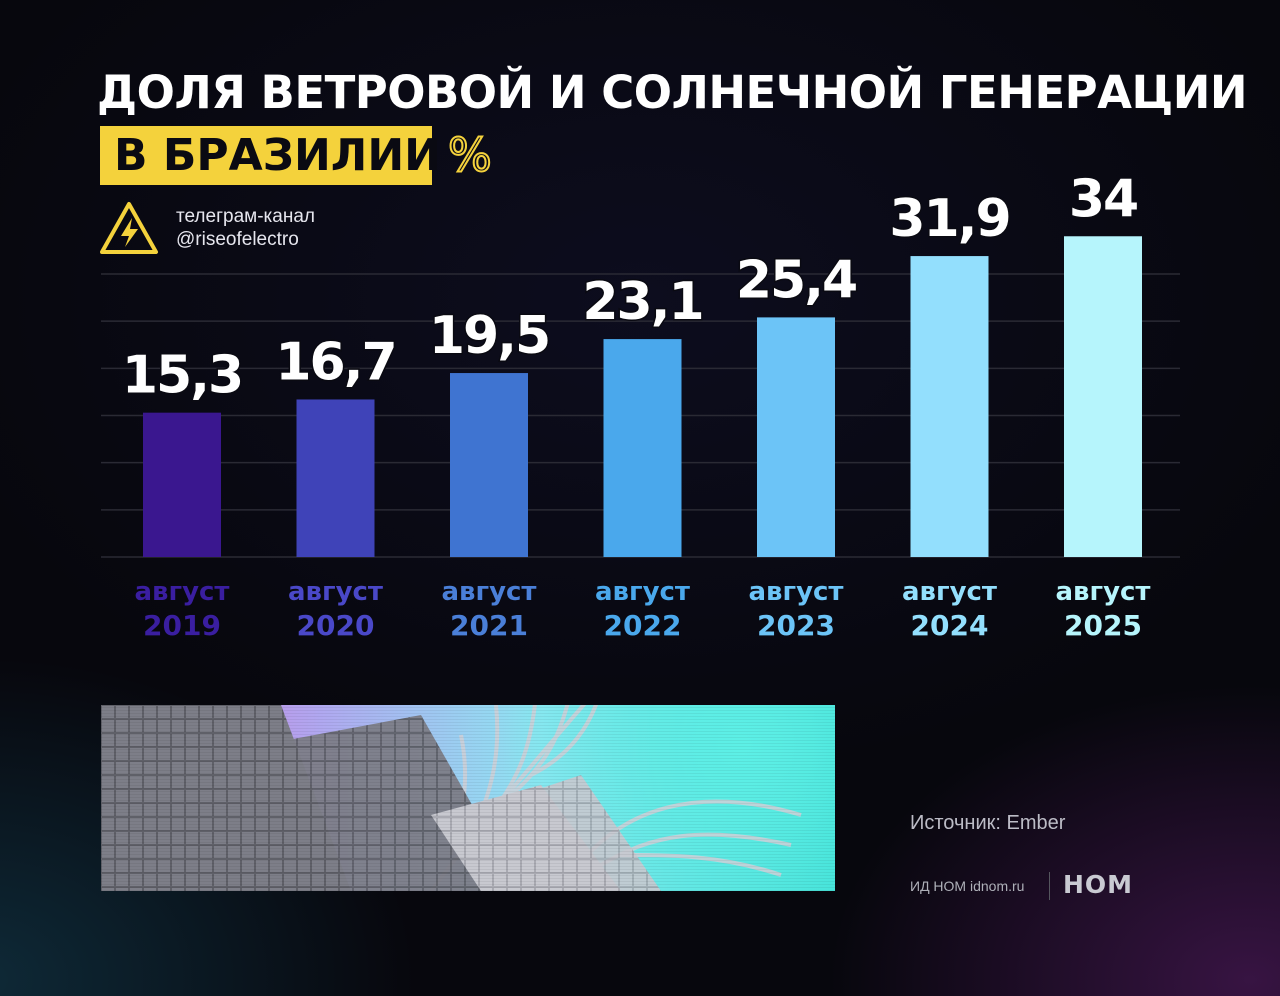 The image size is (1280, 996). What do you see at coordinates (1098, 884) in the screenshot?
I see `publisher-logo: НОМ` at bounding box center [1098, 884].